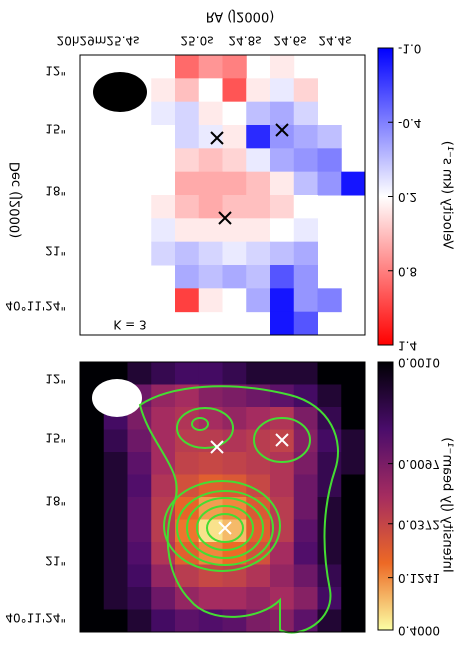 The image size is (474, 668). I want to click on x-axis-label: RA (J2000), so click(240, 16).